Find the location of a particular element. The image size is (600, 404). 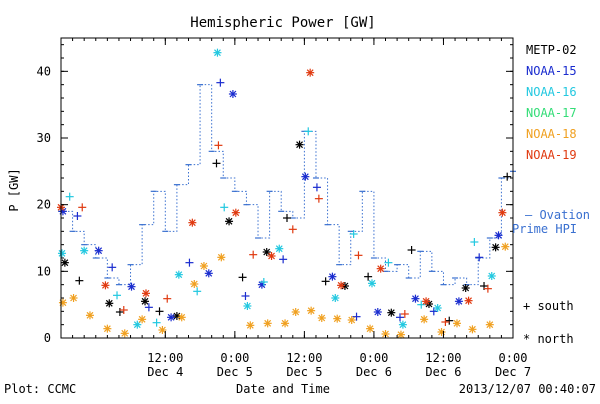

plot-timestamp: 2013/12/07 00:40:07 is located at coordinates (527, 389).